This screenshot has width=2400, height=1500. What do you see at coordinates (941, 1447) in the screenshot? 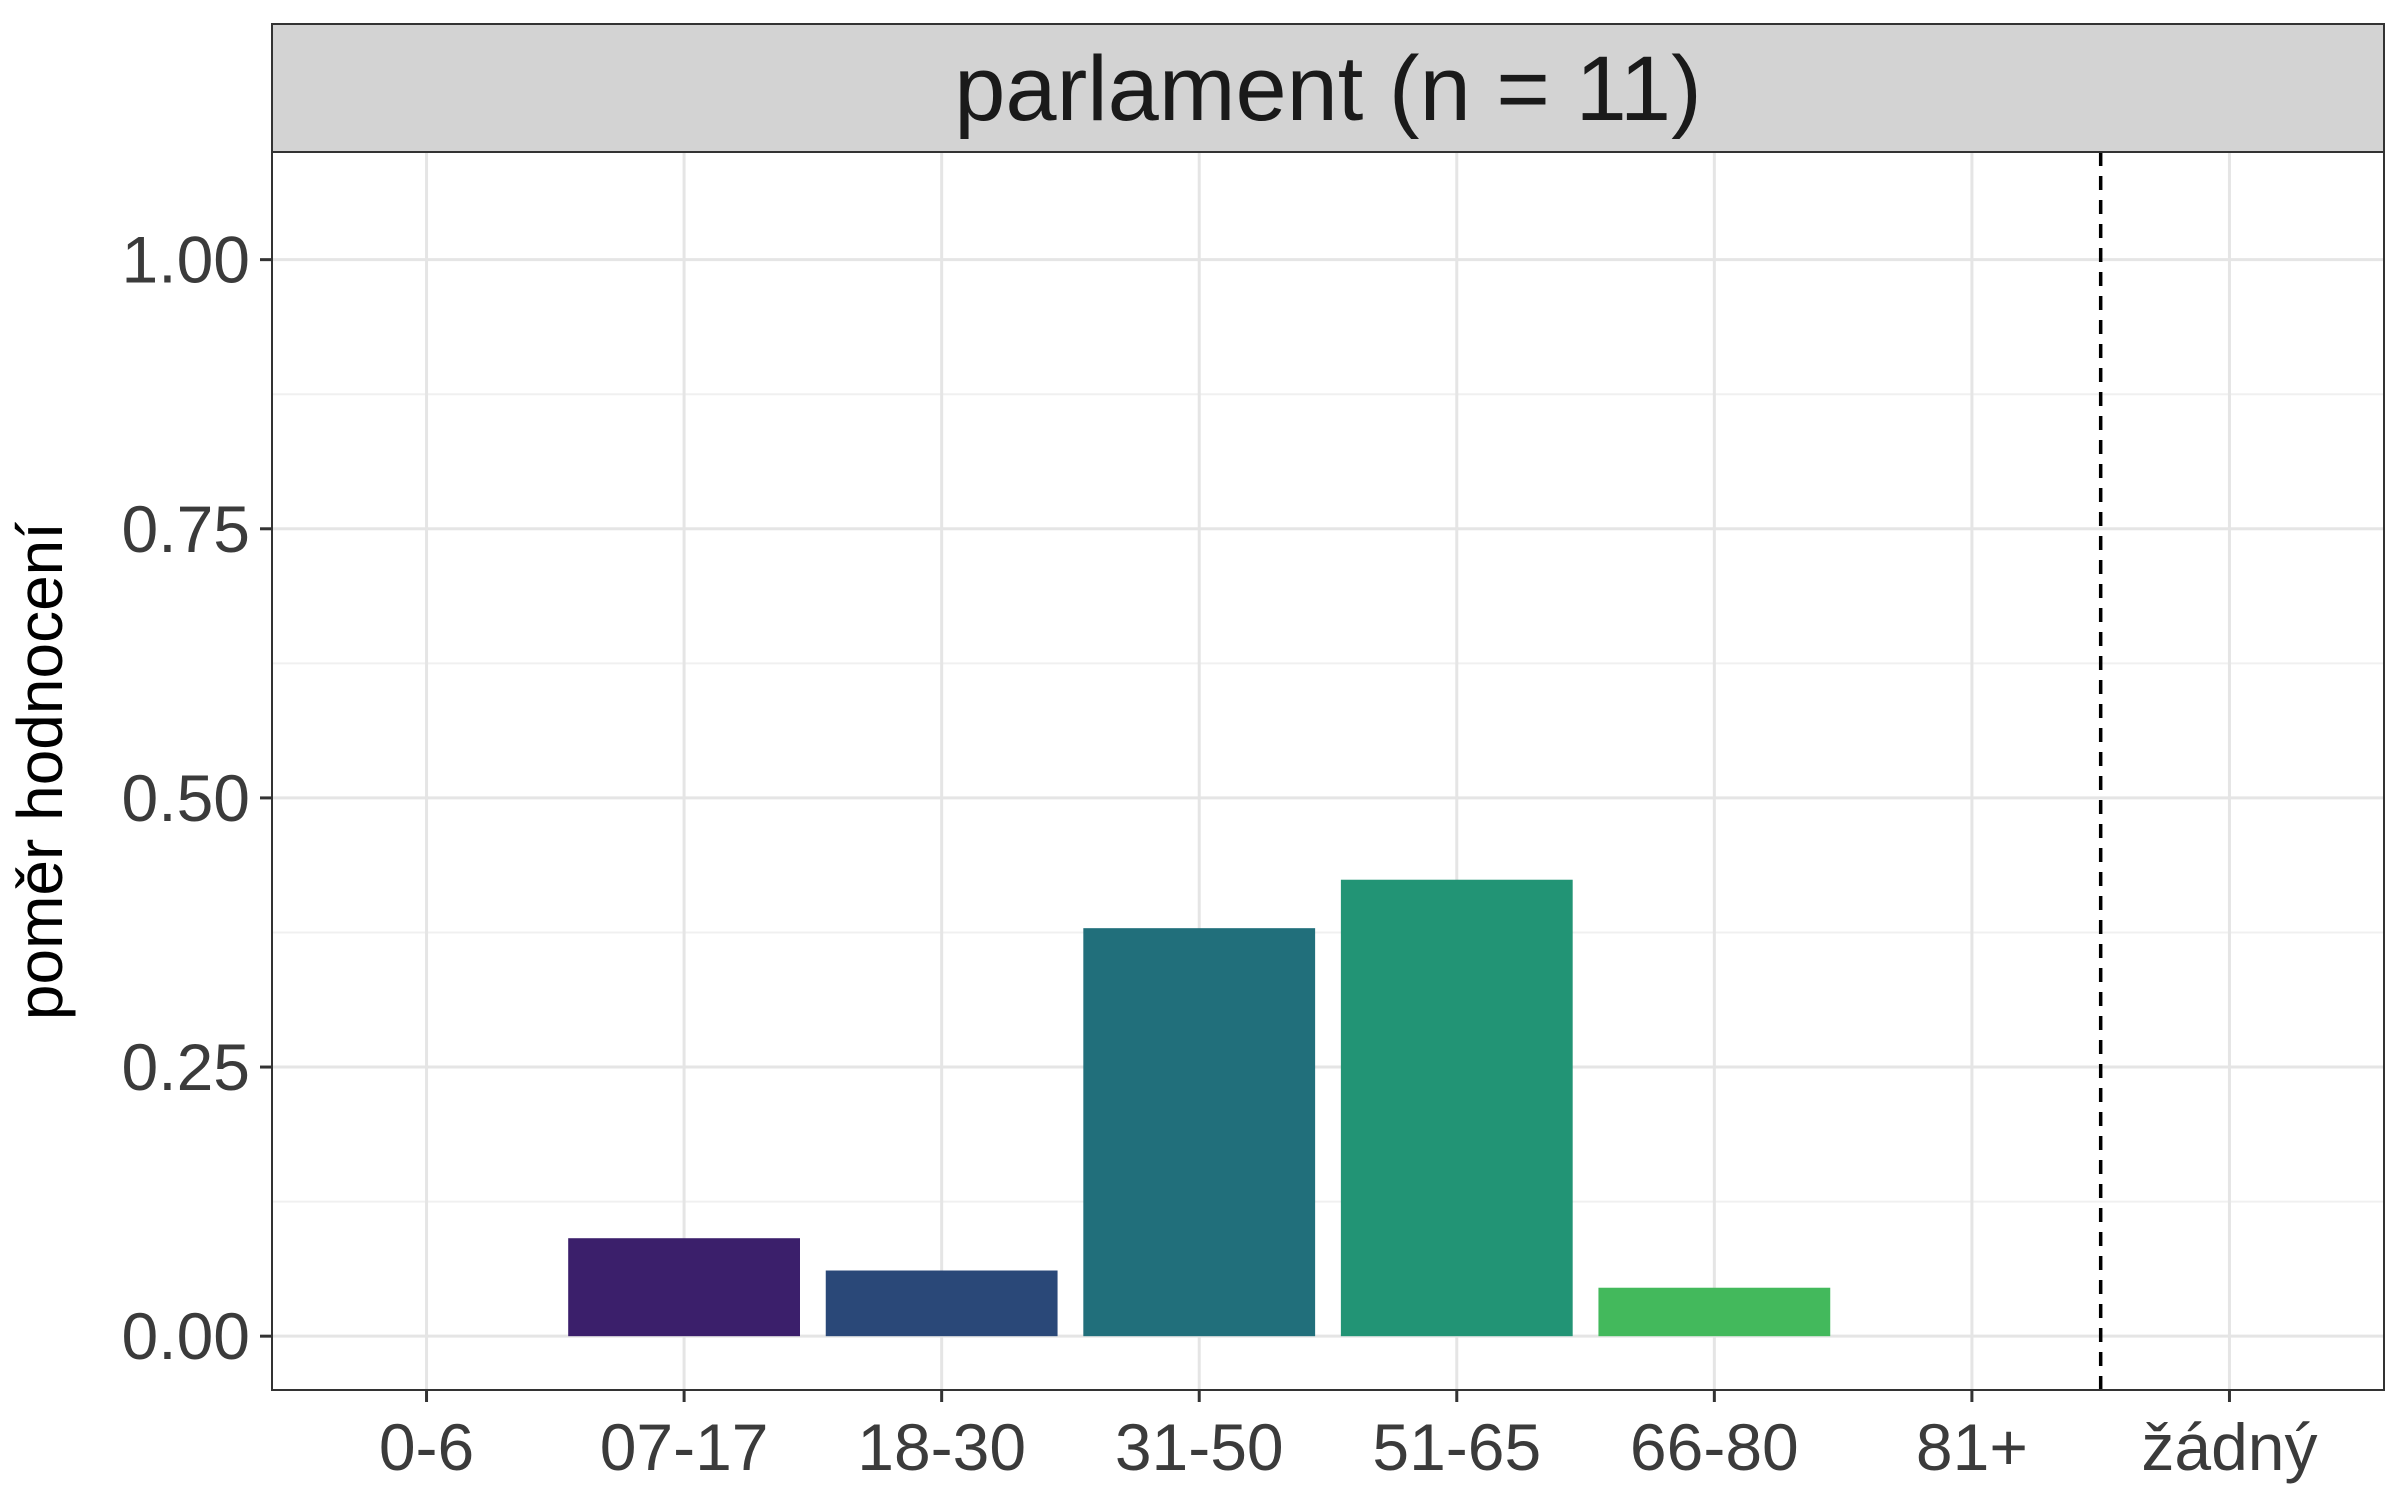
I see `x-tick-label: 18-30` at bounding box center [941, 1447].